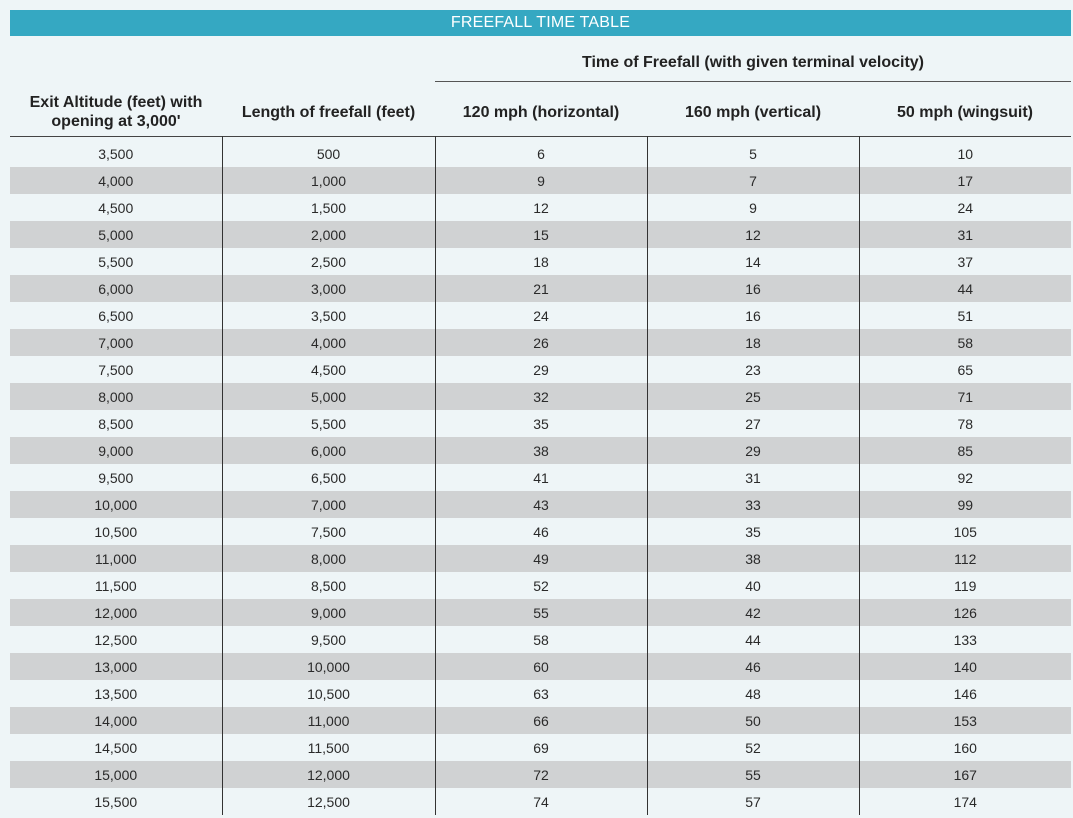 The height and width of the screenshot is (818, 1073). Describe the element at coordinates (329, 558) in the screenshot. I see `cell-freefall-length: 8,000` at that location.